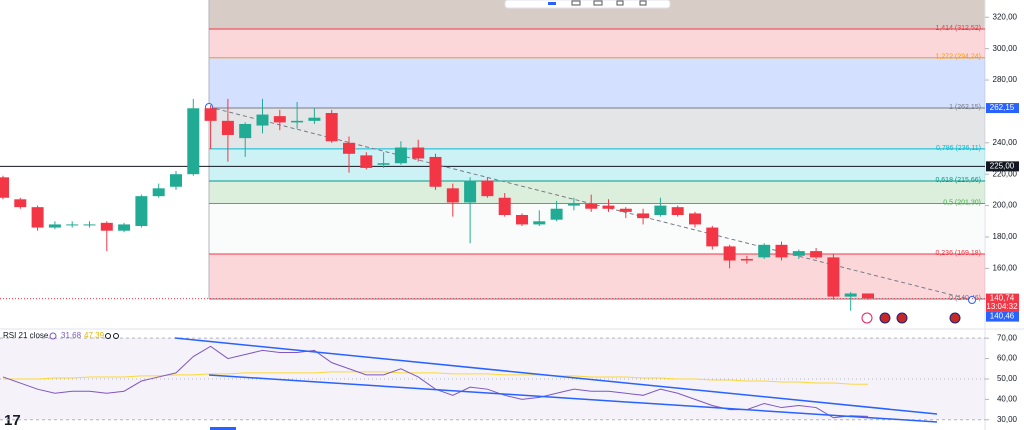 The image size is (1024, 430). What do you see at coordinates (1005, 173) in the screenshot?
I see `y-tick-label: 220,00` at bounding box center [1005, 173].